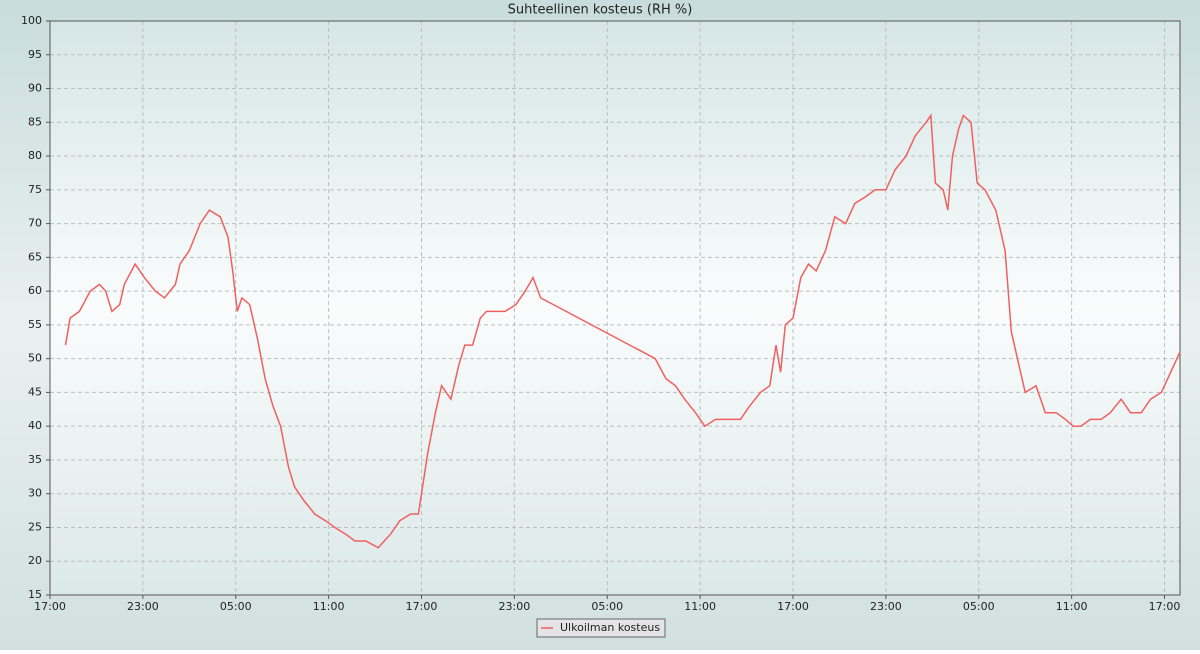 The width and height of the screenshot is (1200, 654). I want to click on y-tick-label: 80, so click(35, 155).